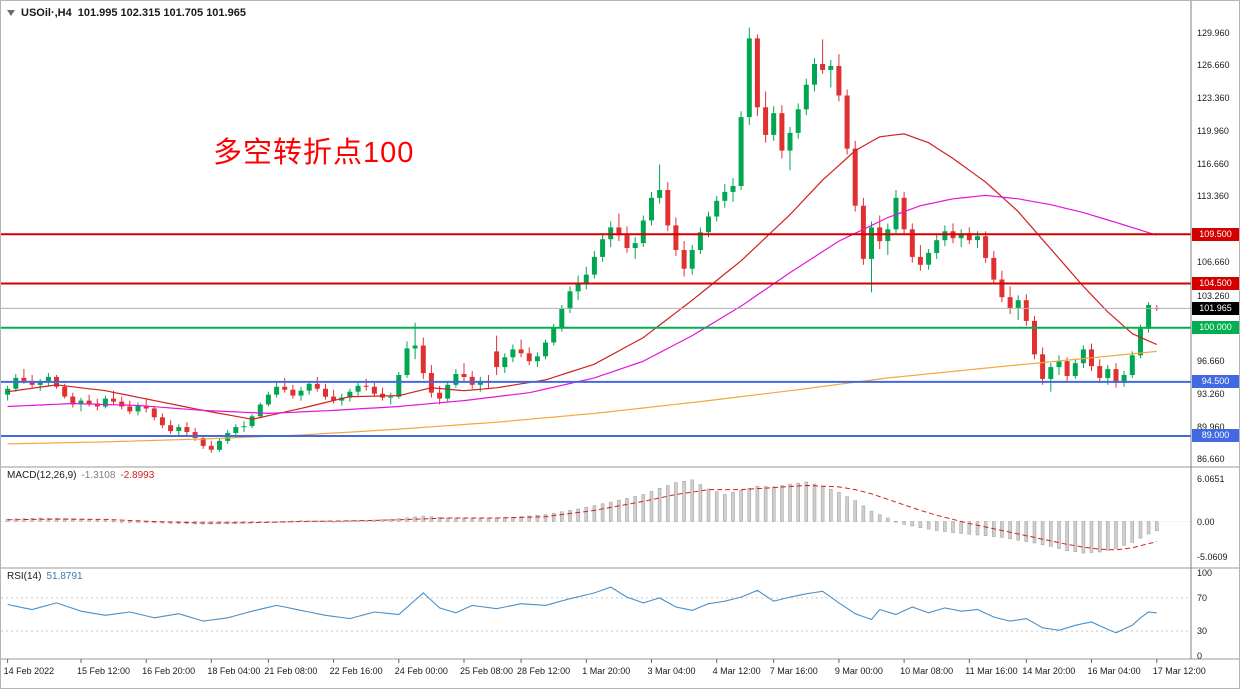 The width and height of the screenshot is (1240, 689). What do you see at coordinates (161, 13) in the screenshot?
I see `chart-ohlc-values: 101.995 102.315 101.705 101.965` at bounding box center [161, 13].